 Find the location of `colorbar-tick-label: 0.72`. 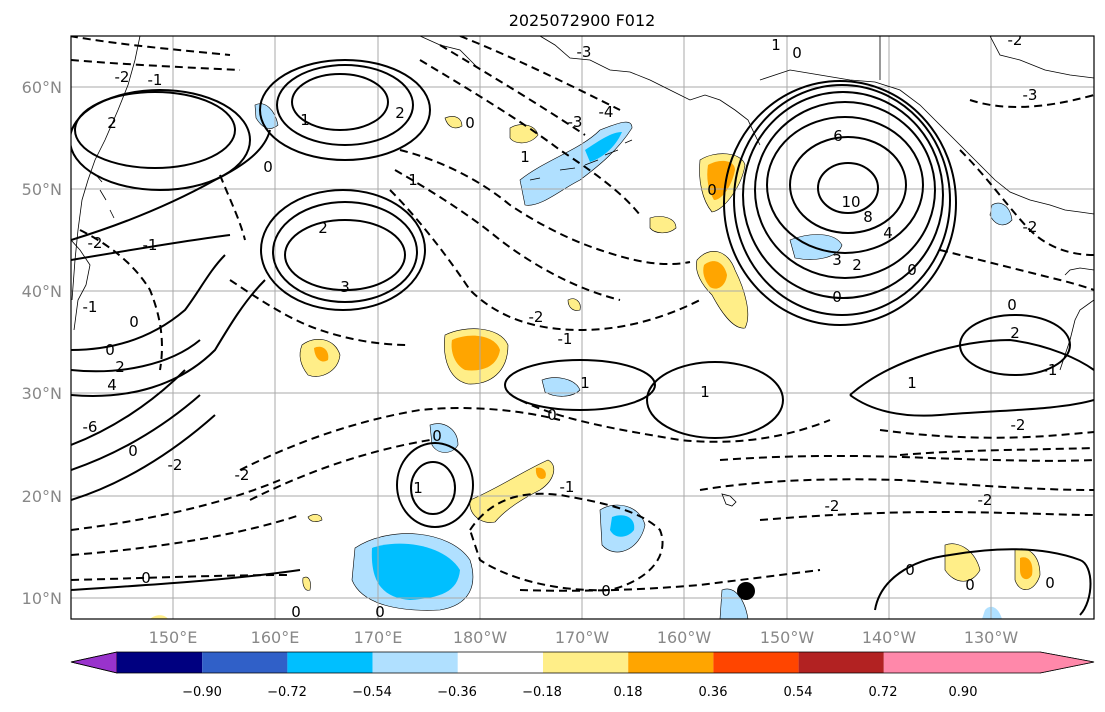

colorbar-tick-label: 0.72 is located at coordinates (883, 692).